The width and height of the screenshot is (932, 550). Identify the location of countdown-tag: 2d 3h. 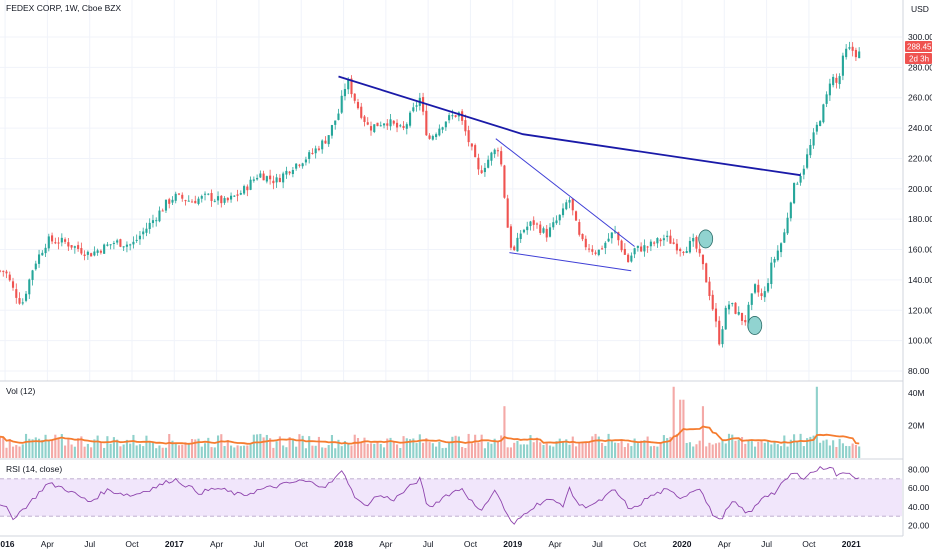
(918, 58).